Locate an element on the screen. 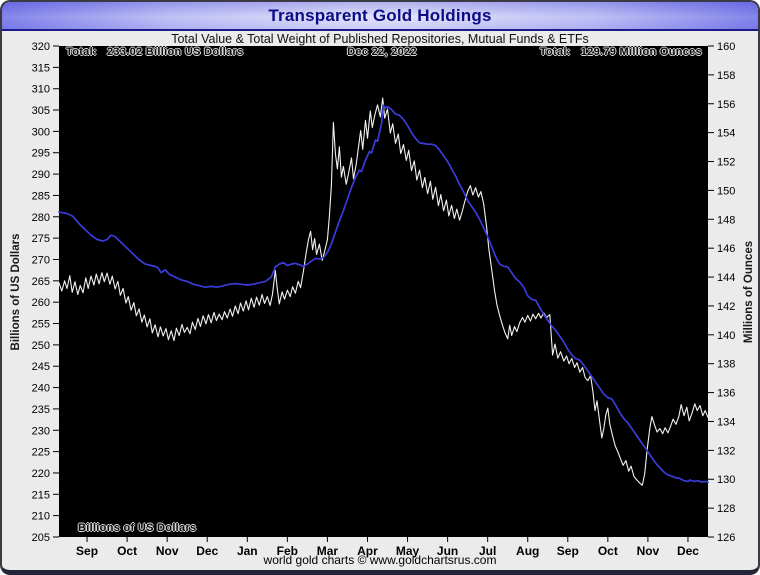  left-axis-tick-label: 255 is located at coordinates (41, 325).